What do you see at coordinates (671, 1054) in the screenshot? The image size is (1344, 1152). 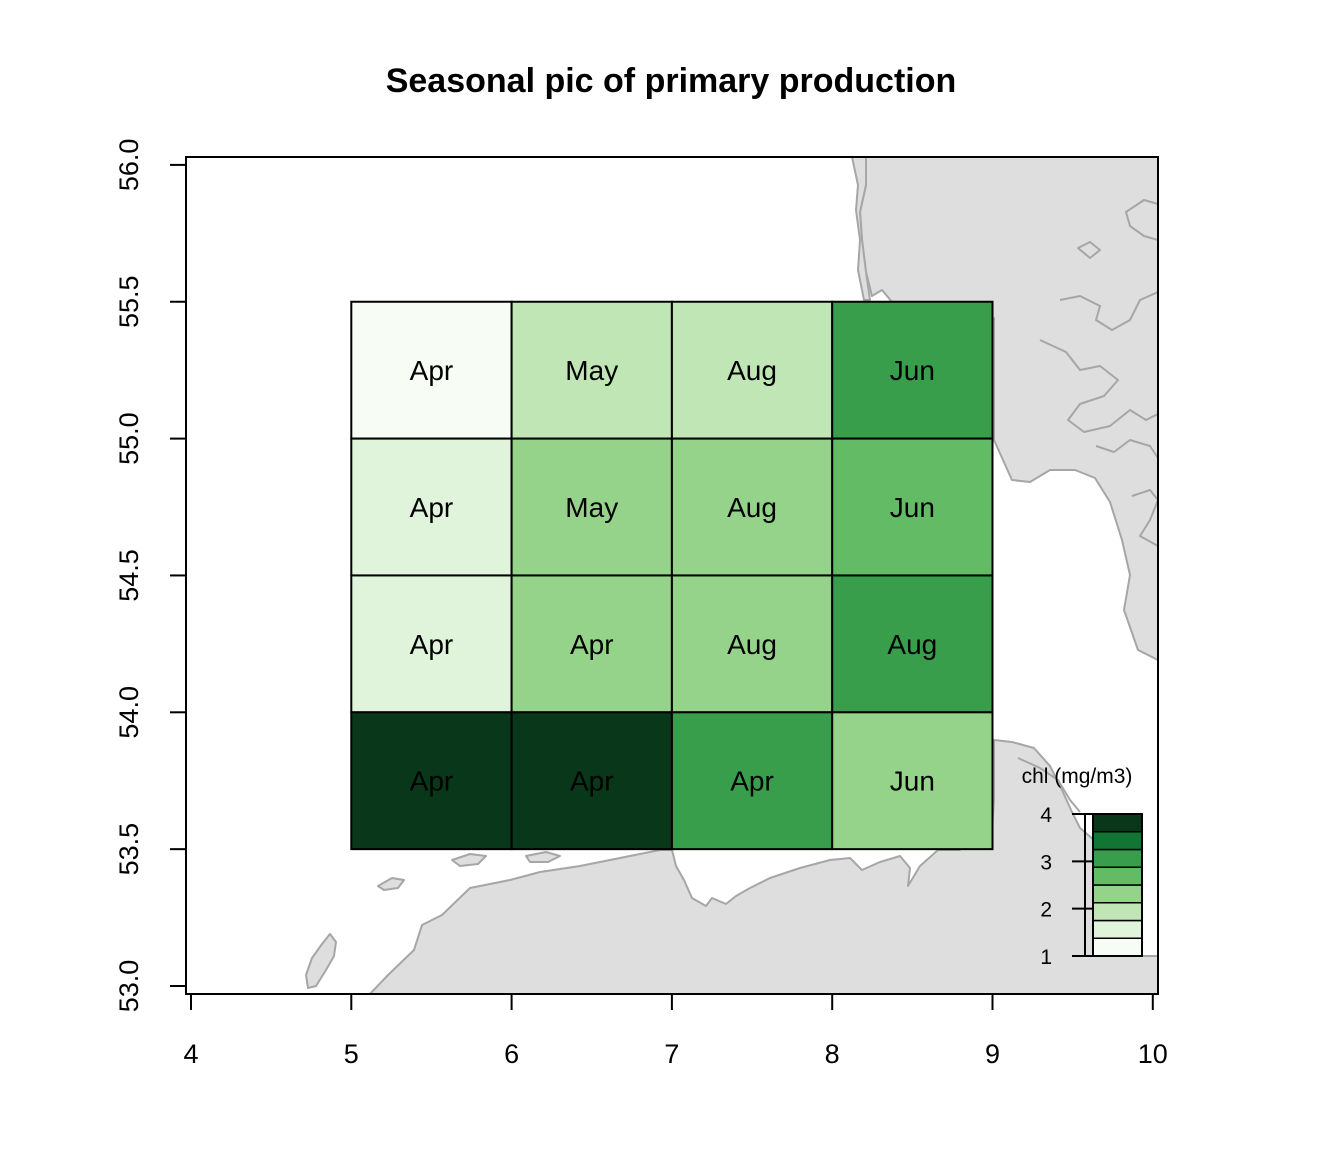 I see `x-tick-label: 7` at bounding box center [671, 1054].